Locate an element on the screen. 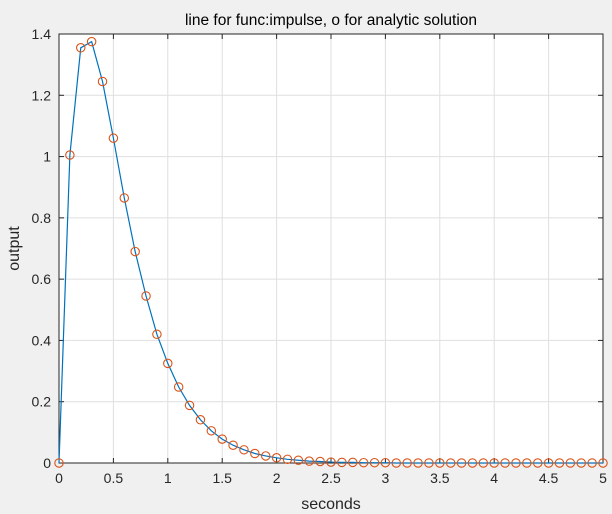 This screenshot has width=612, height=514. x-axis-label: seconds is located at coordinates (331, 504).